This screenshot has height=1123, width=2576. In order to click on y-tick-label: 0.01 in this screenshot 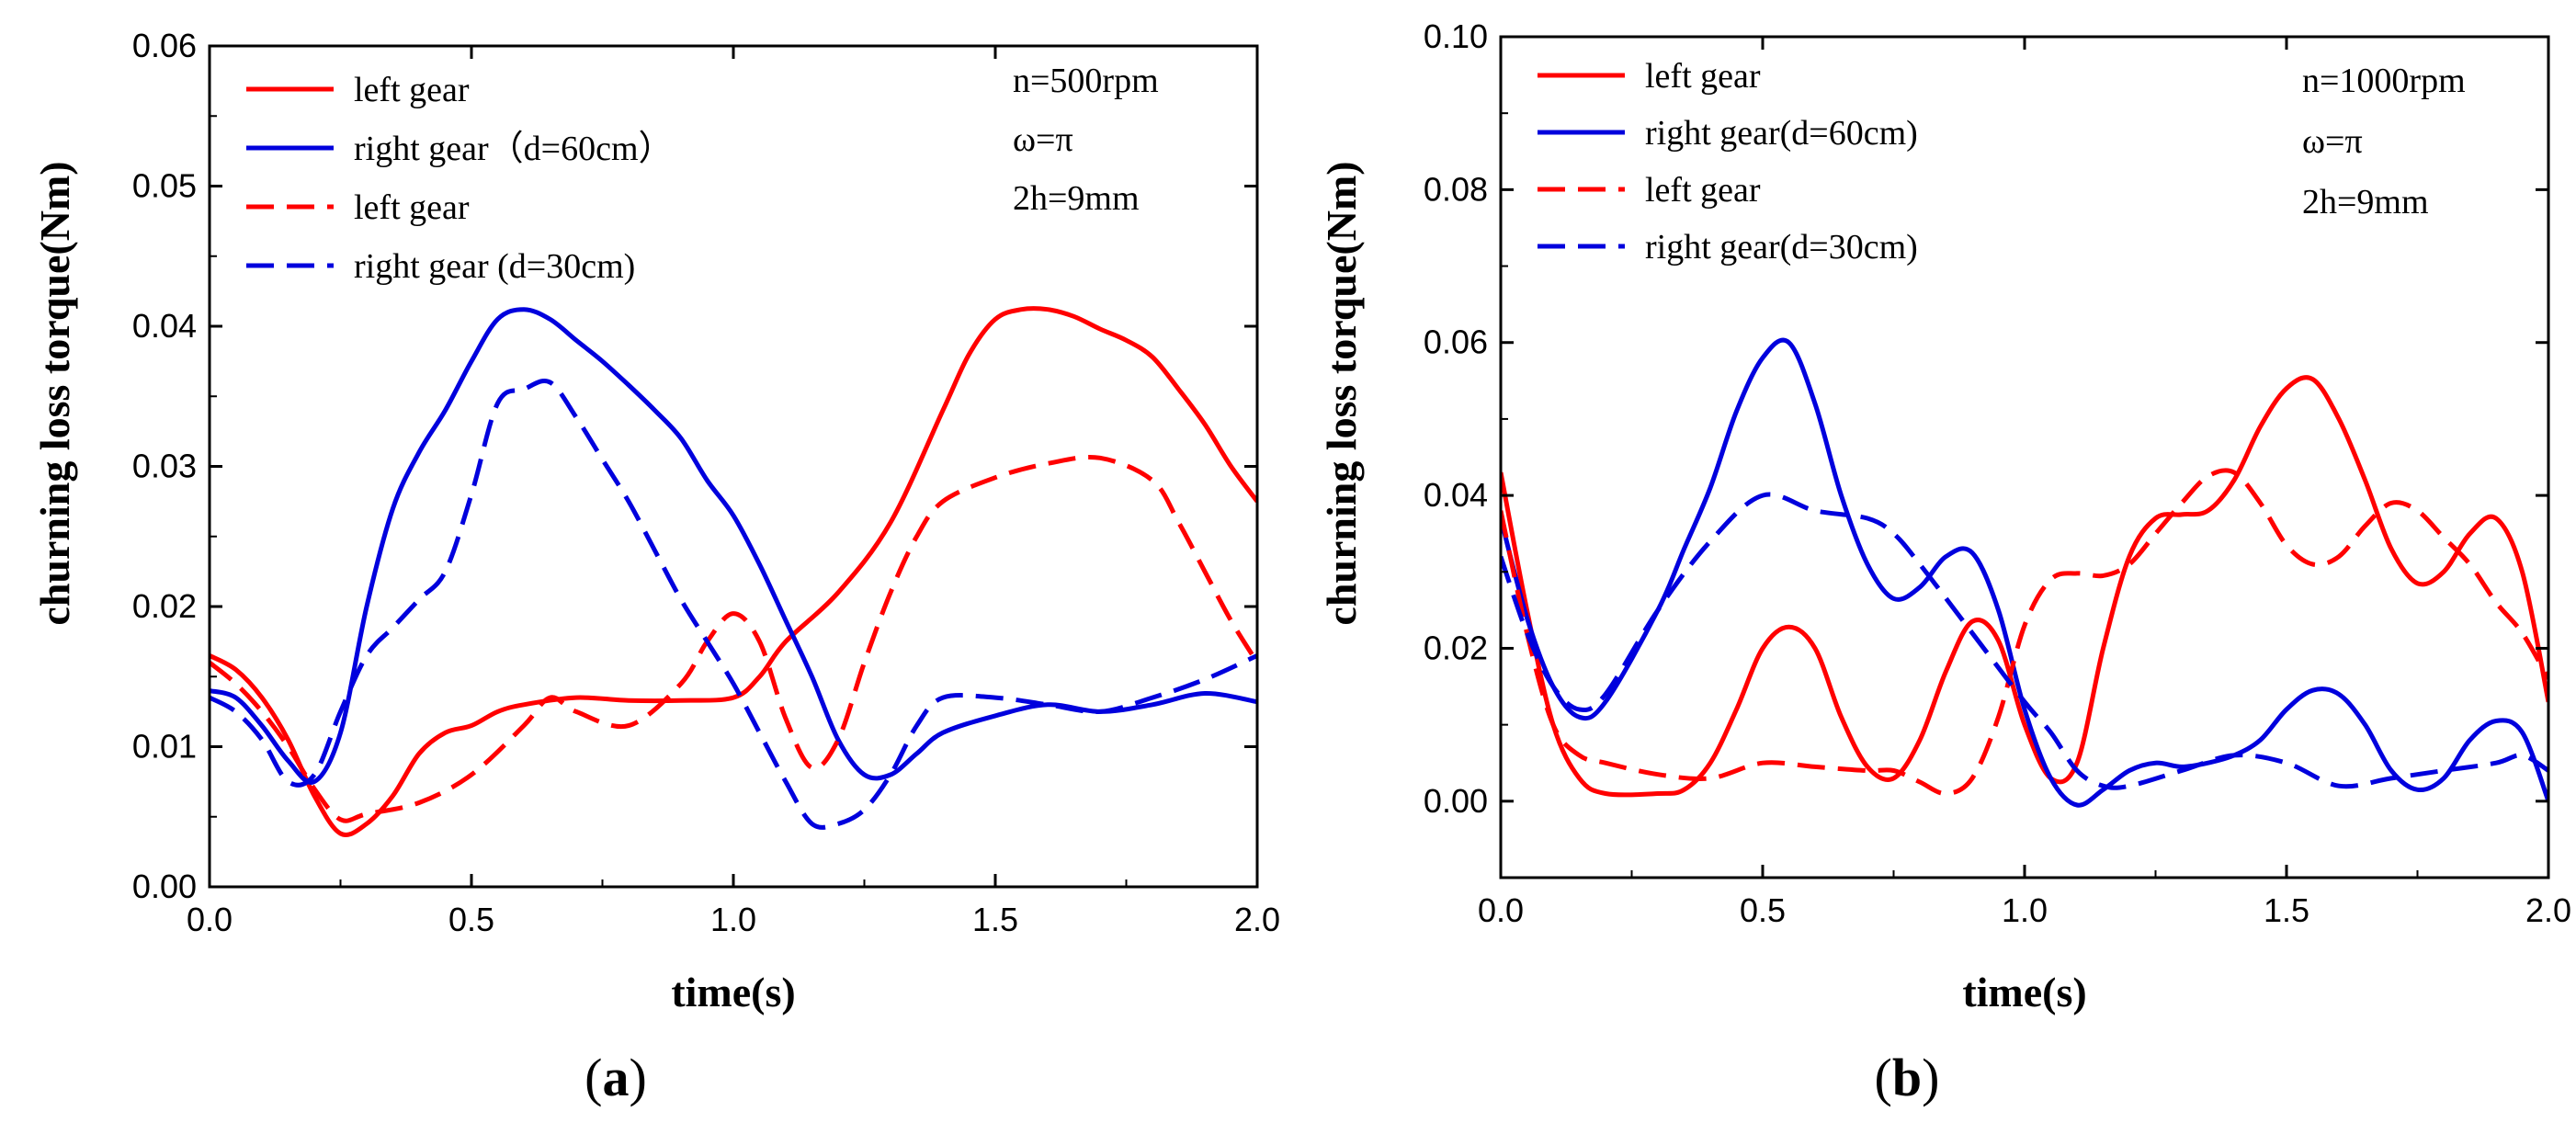, I will do `click(165, 747)`.